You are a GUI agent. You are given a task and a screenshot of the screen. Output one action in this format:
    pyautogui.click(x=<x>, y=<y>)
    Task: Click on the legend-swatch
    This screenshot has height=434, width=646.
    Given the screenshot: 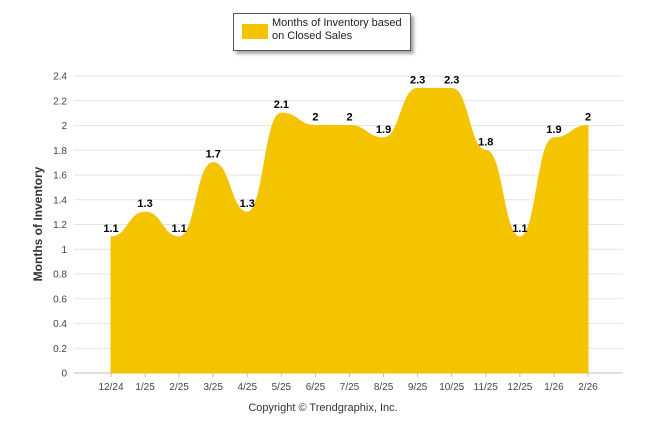 What is the action you would take?
    pyautogui.click(x=255, y=31)
    